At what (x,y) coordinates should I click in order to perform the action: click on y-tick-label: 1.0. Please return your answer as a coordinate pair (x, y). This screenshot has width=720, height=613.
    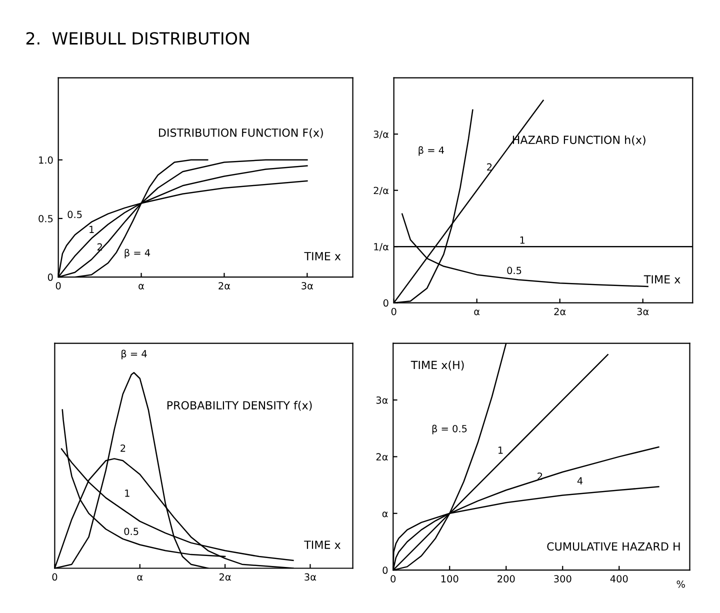
    Looking at the image, I should click on (46, 160).